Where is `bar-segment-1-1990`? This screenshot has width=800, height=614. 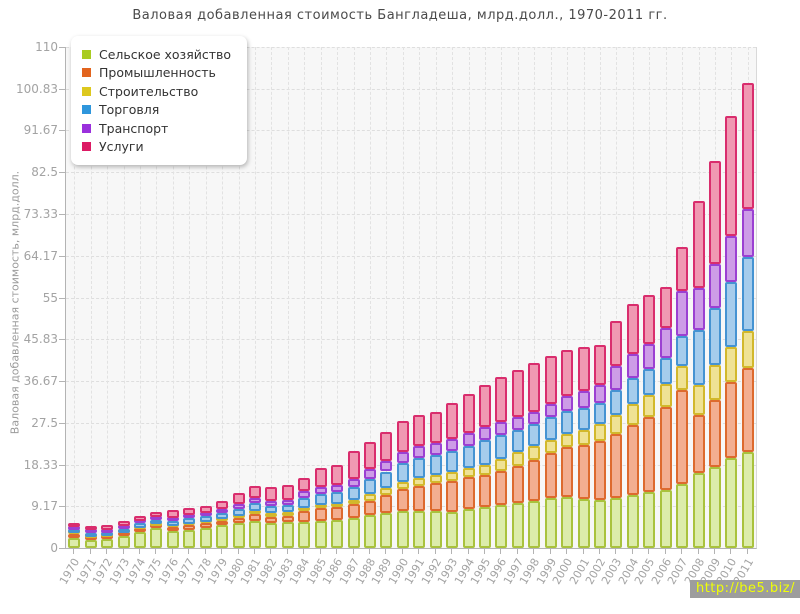
bar-segment-1-1990 is located at coordinates (402, 529).